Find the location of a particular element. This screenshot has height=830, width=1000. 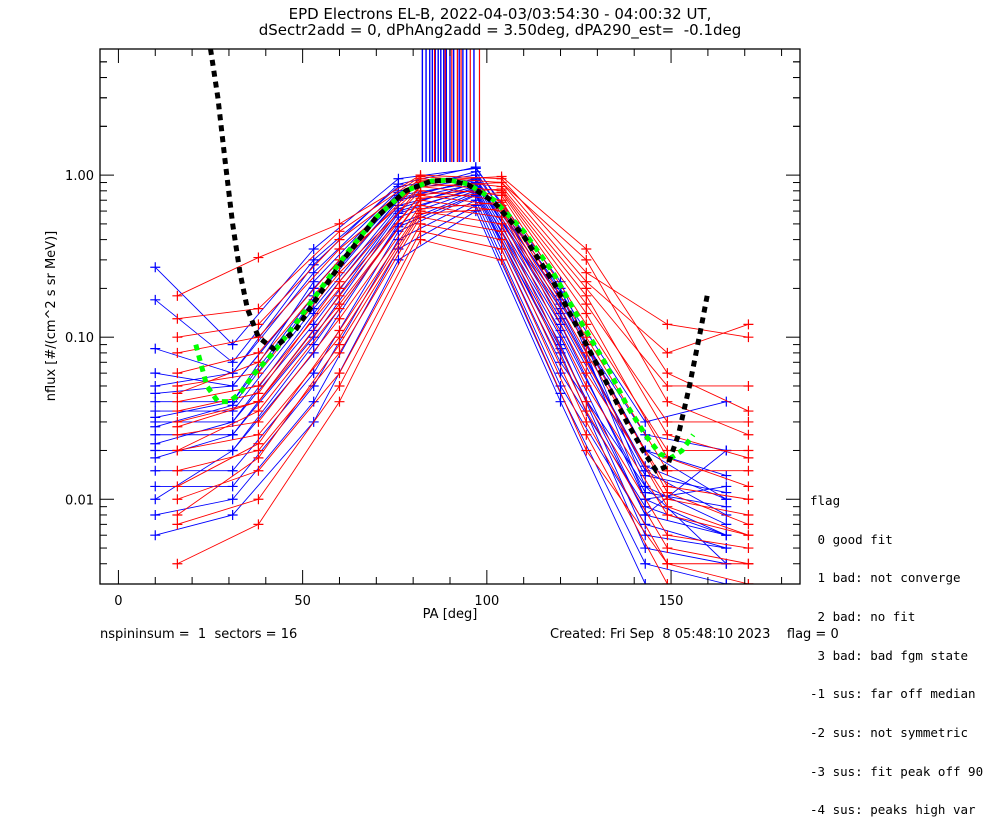

legend-item: -1 sus: far off median is located at coordinates (893, 694).